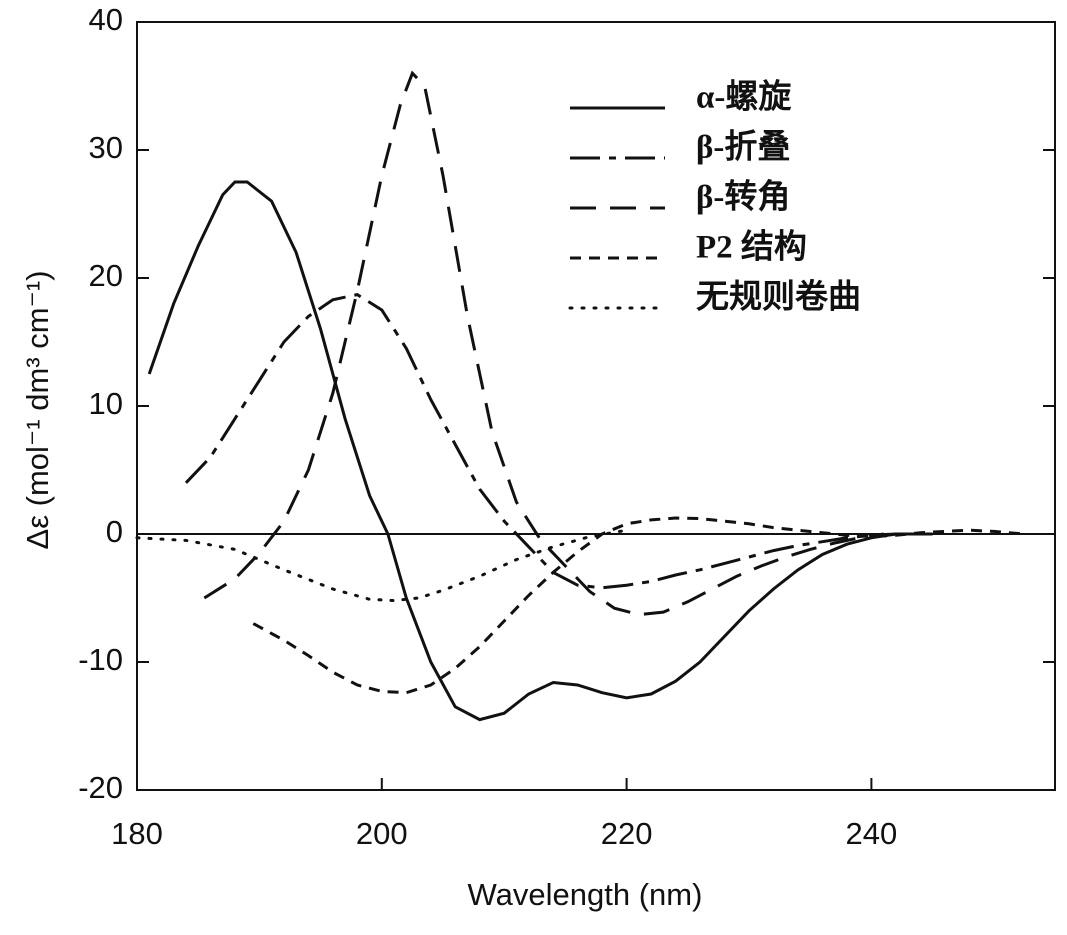  What do you see at coordinates (627, 833) in the screenshot?
I see `x-tick-label: 220` at bounding box center [627, 833].